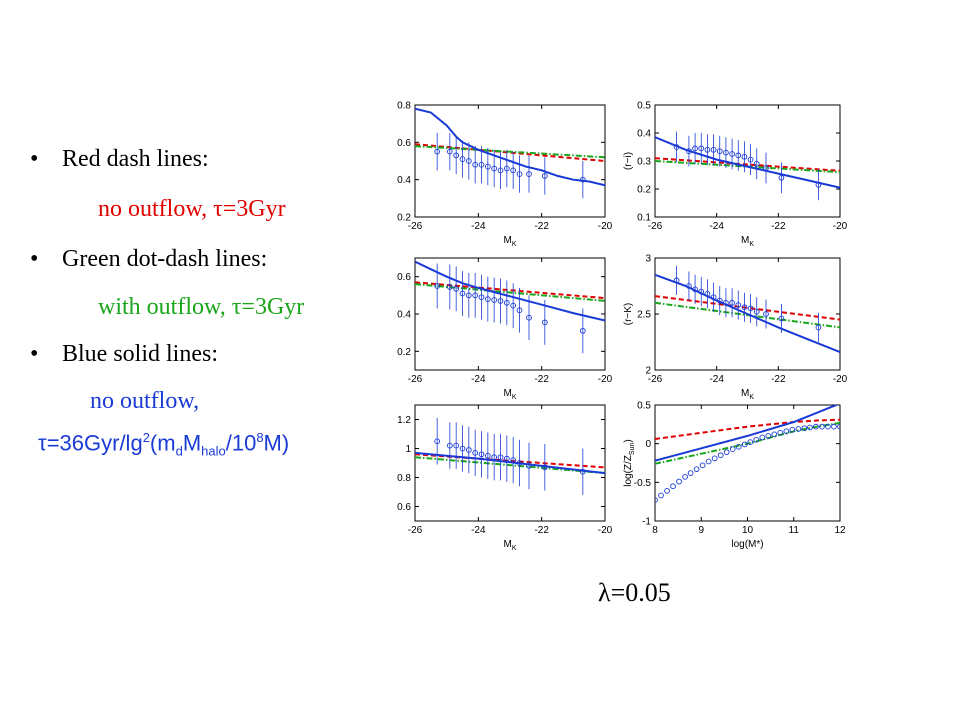  I want to click on y-tick-label: 0.3, so click(644, 162).